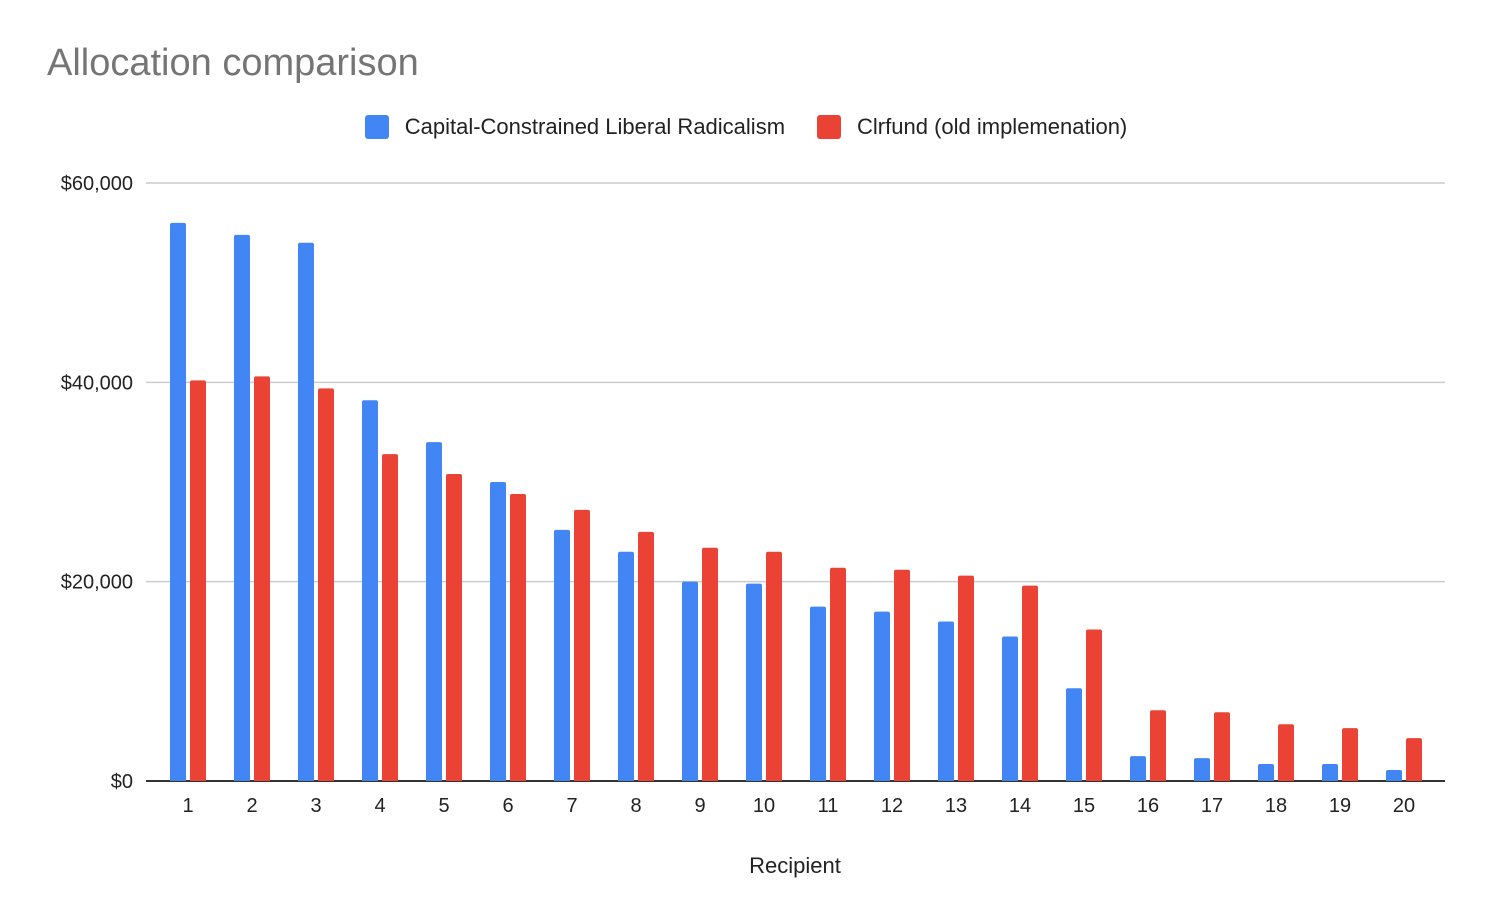 This screenshot has width=1492, height=924. I want to click on legend-item-series-a: Capital-Constrained Liberal Radicalism, so click(575, 127).